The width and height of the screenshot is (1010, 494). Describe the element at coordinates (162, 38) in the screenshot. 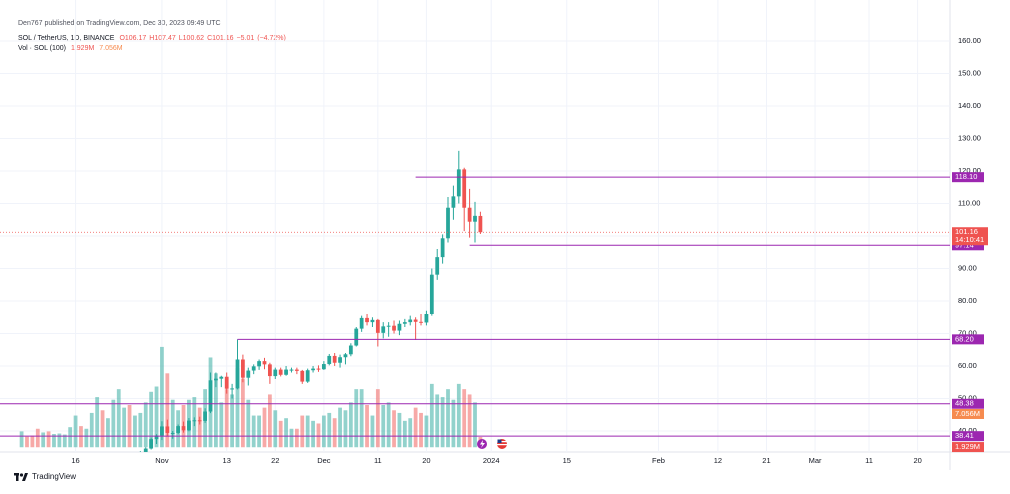

I see `legend-value: H107.47` at that location.